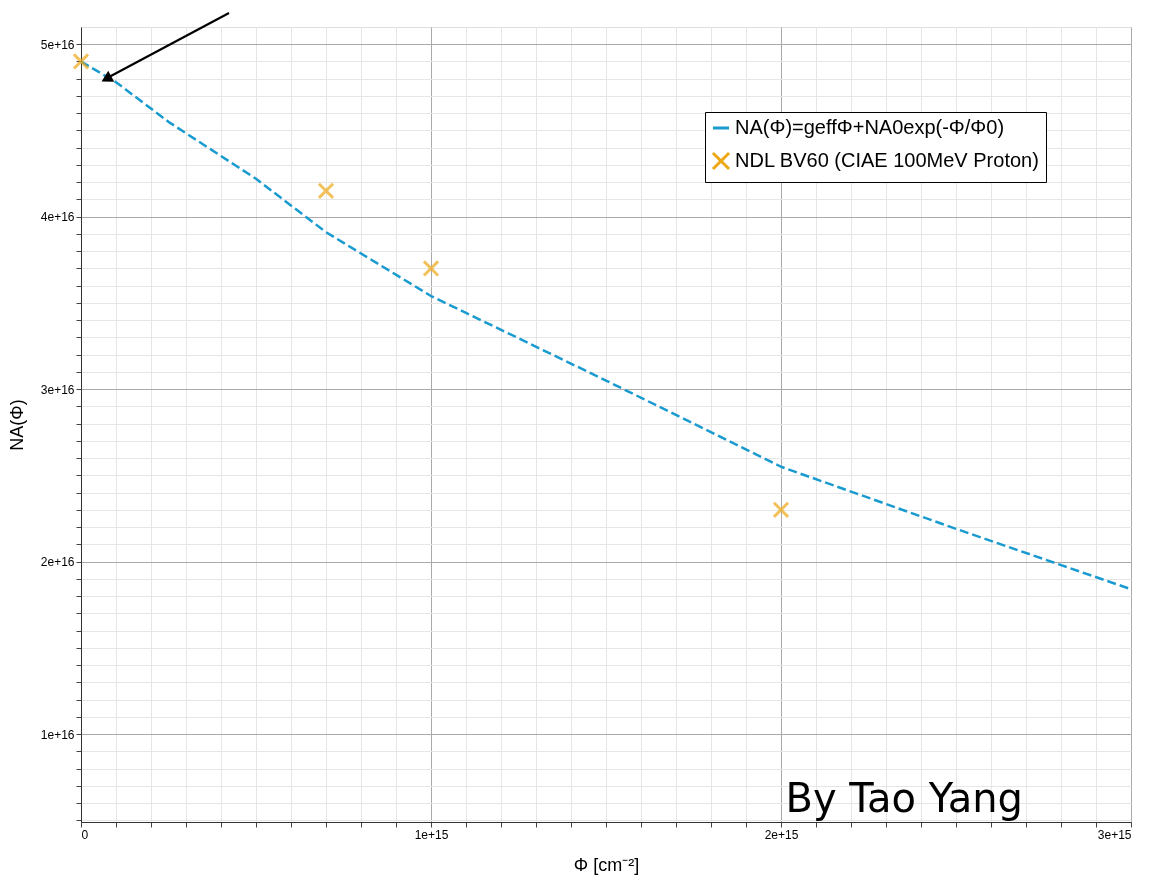 This screenshot has width=1170, height=893. Describe the element at coordinates (85, 834) in the screenshot. I see `x-tick-label: 0` at that location.